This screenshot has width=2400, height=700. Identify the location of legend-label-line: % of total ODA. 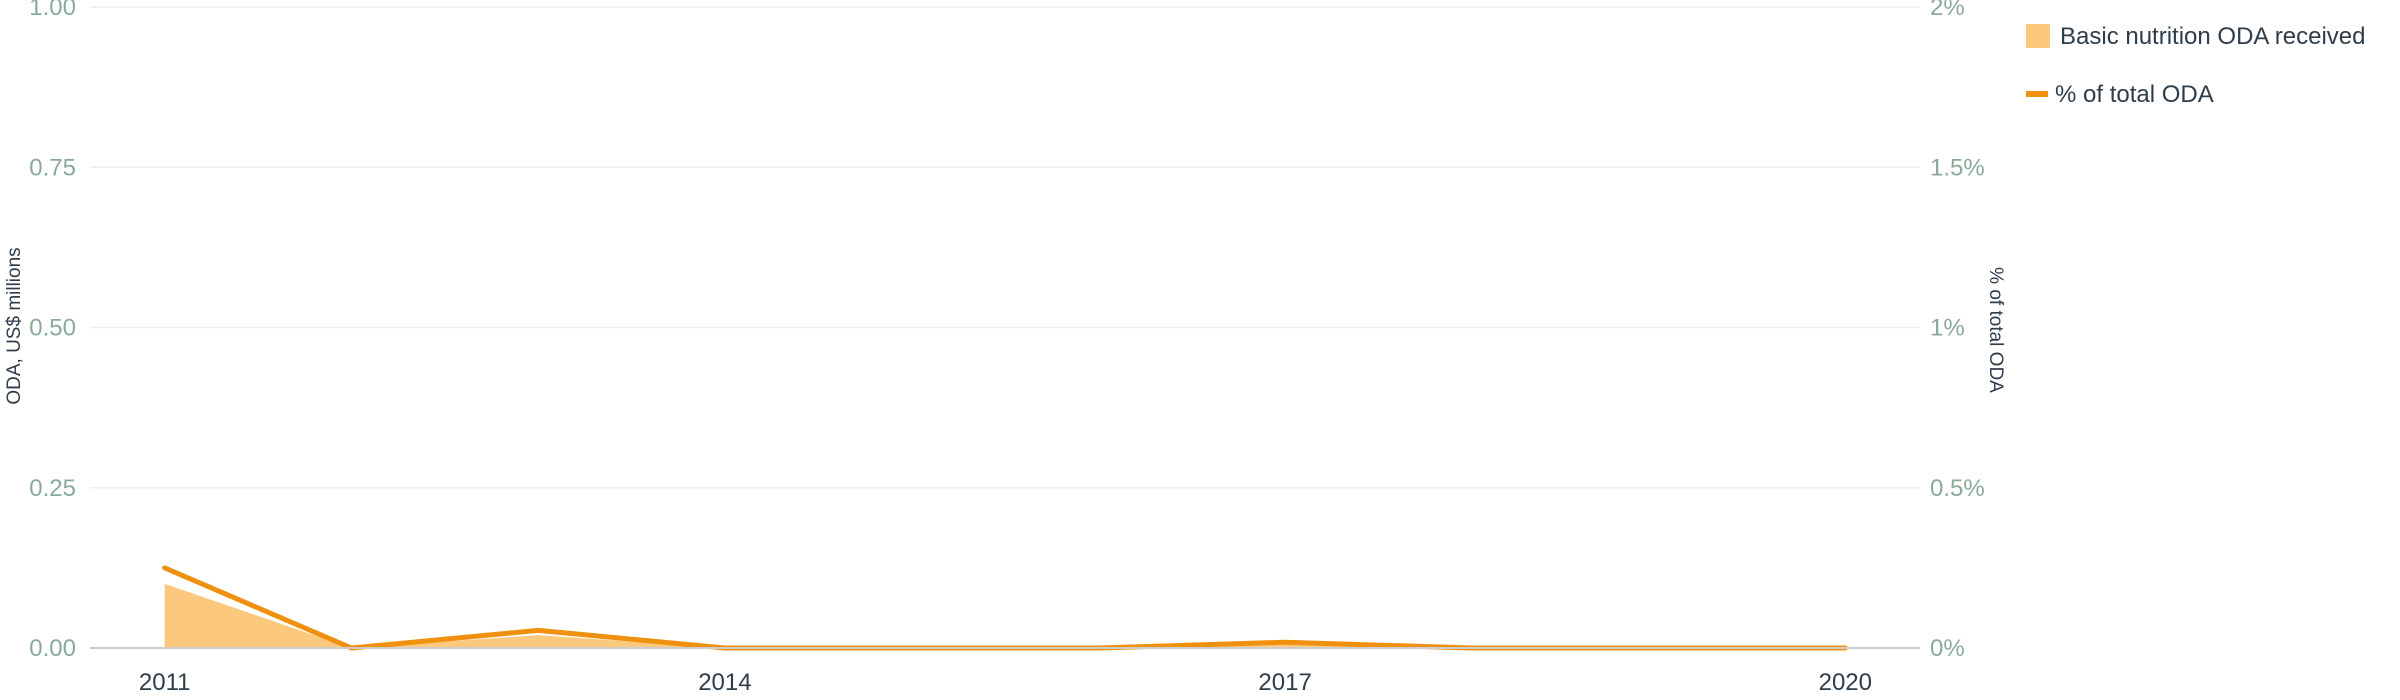
(2134, 94).